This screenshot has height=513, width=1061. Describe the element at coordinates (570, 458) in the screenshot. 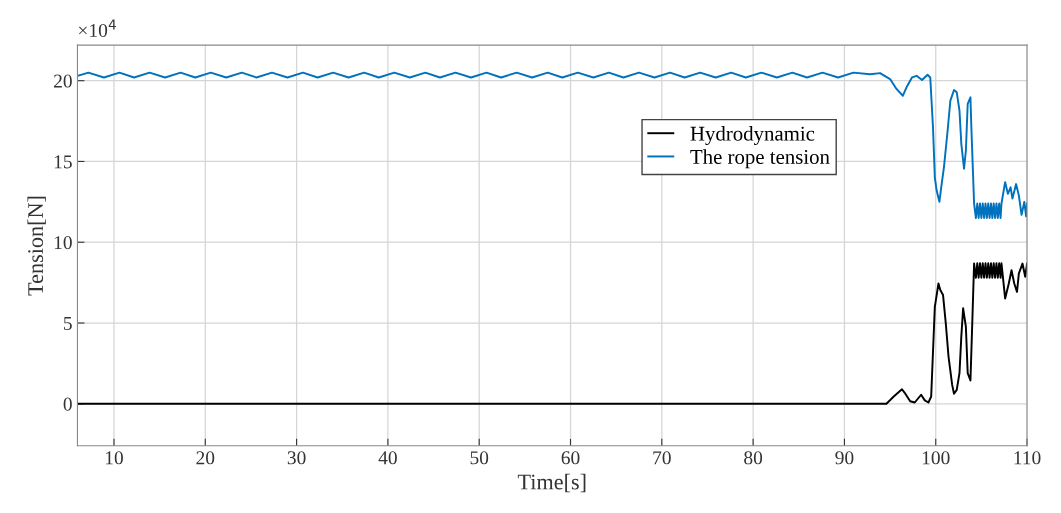

I see `x-tick-label: 60` at that location.